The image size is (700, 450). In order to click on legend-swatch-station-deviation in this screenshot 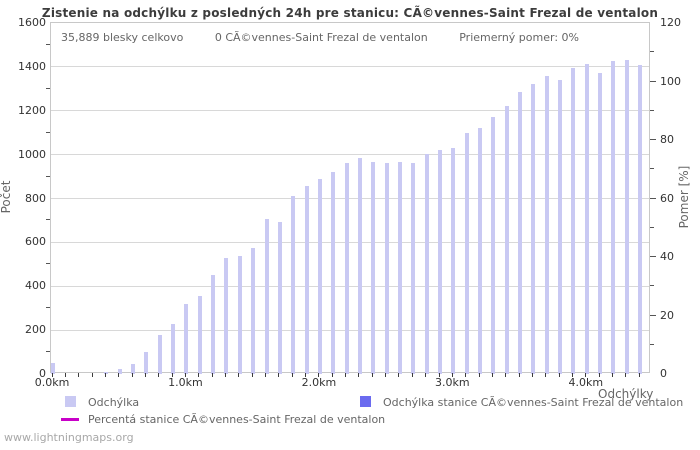, I will do `click(365, 401)`.